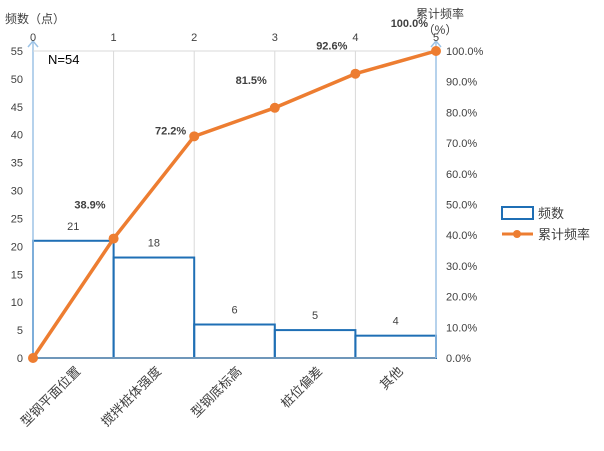 This screenshot has height=451, width=604. I want to click on left-tick-label: 45, so click(17, 108).